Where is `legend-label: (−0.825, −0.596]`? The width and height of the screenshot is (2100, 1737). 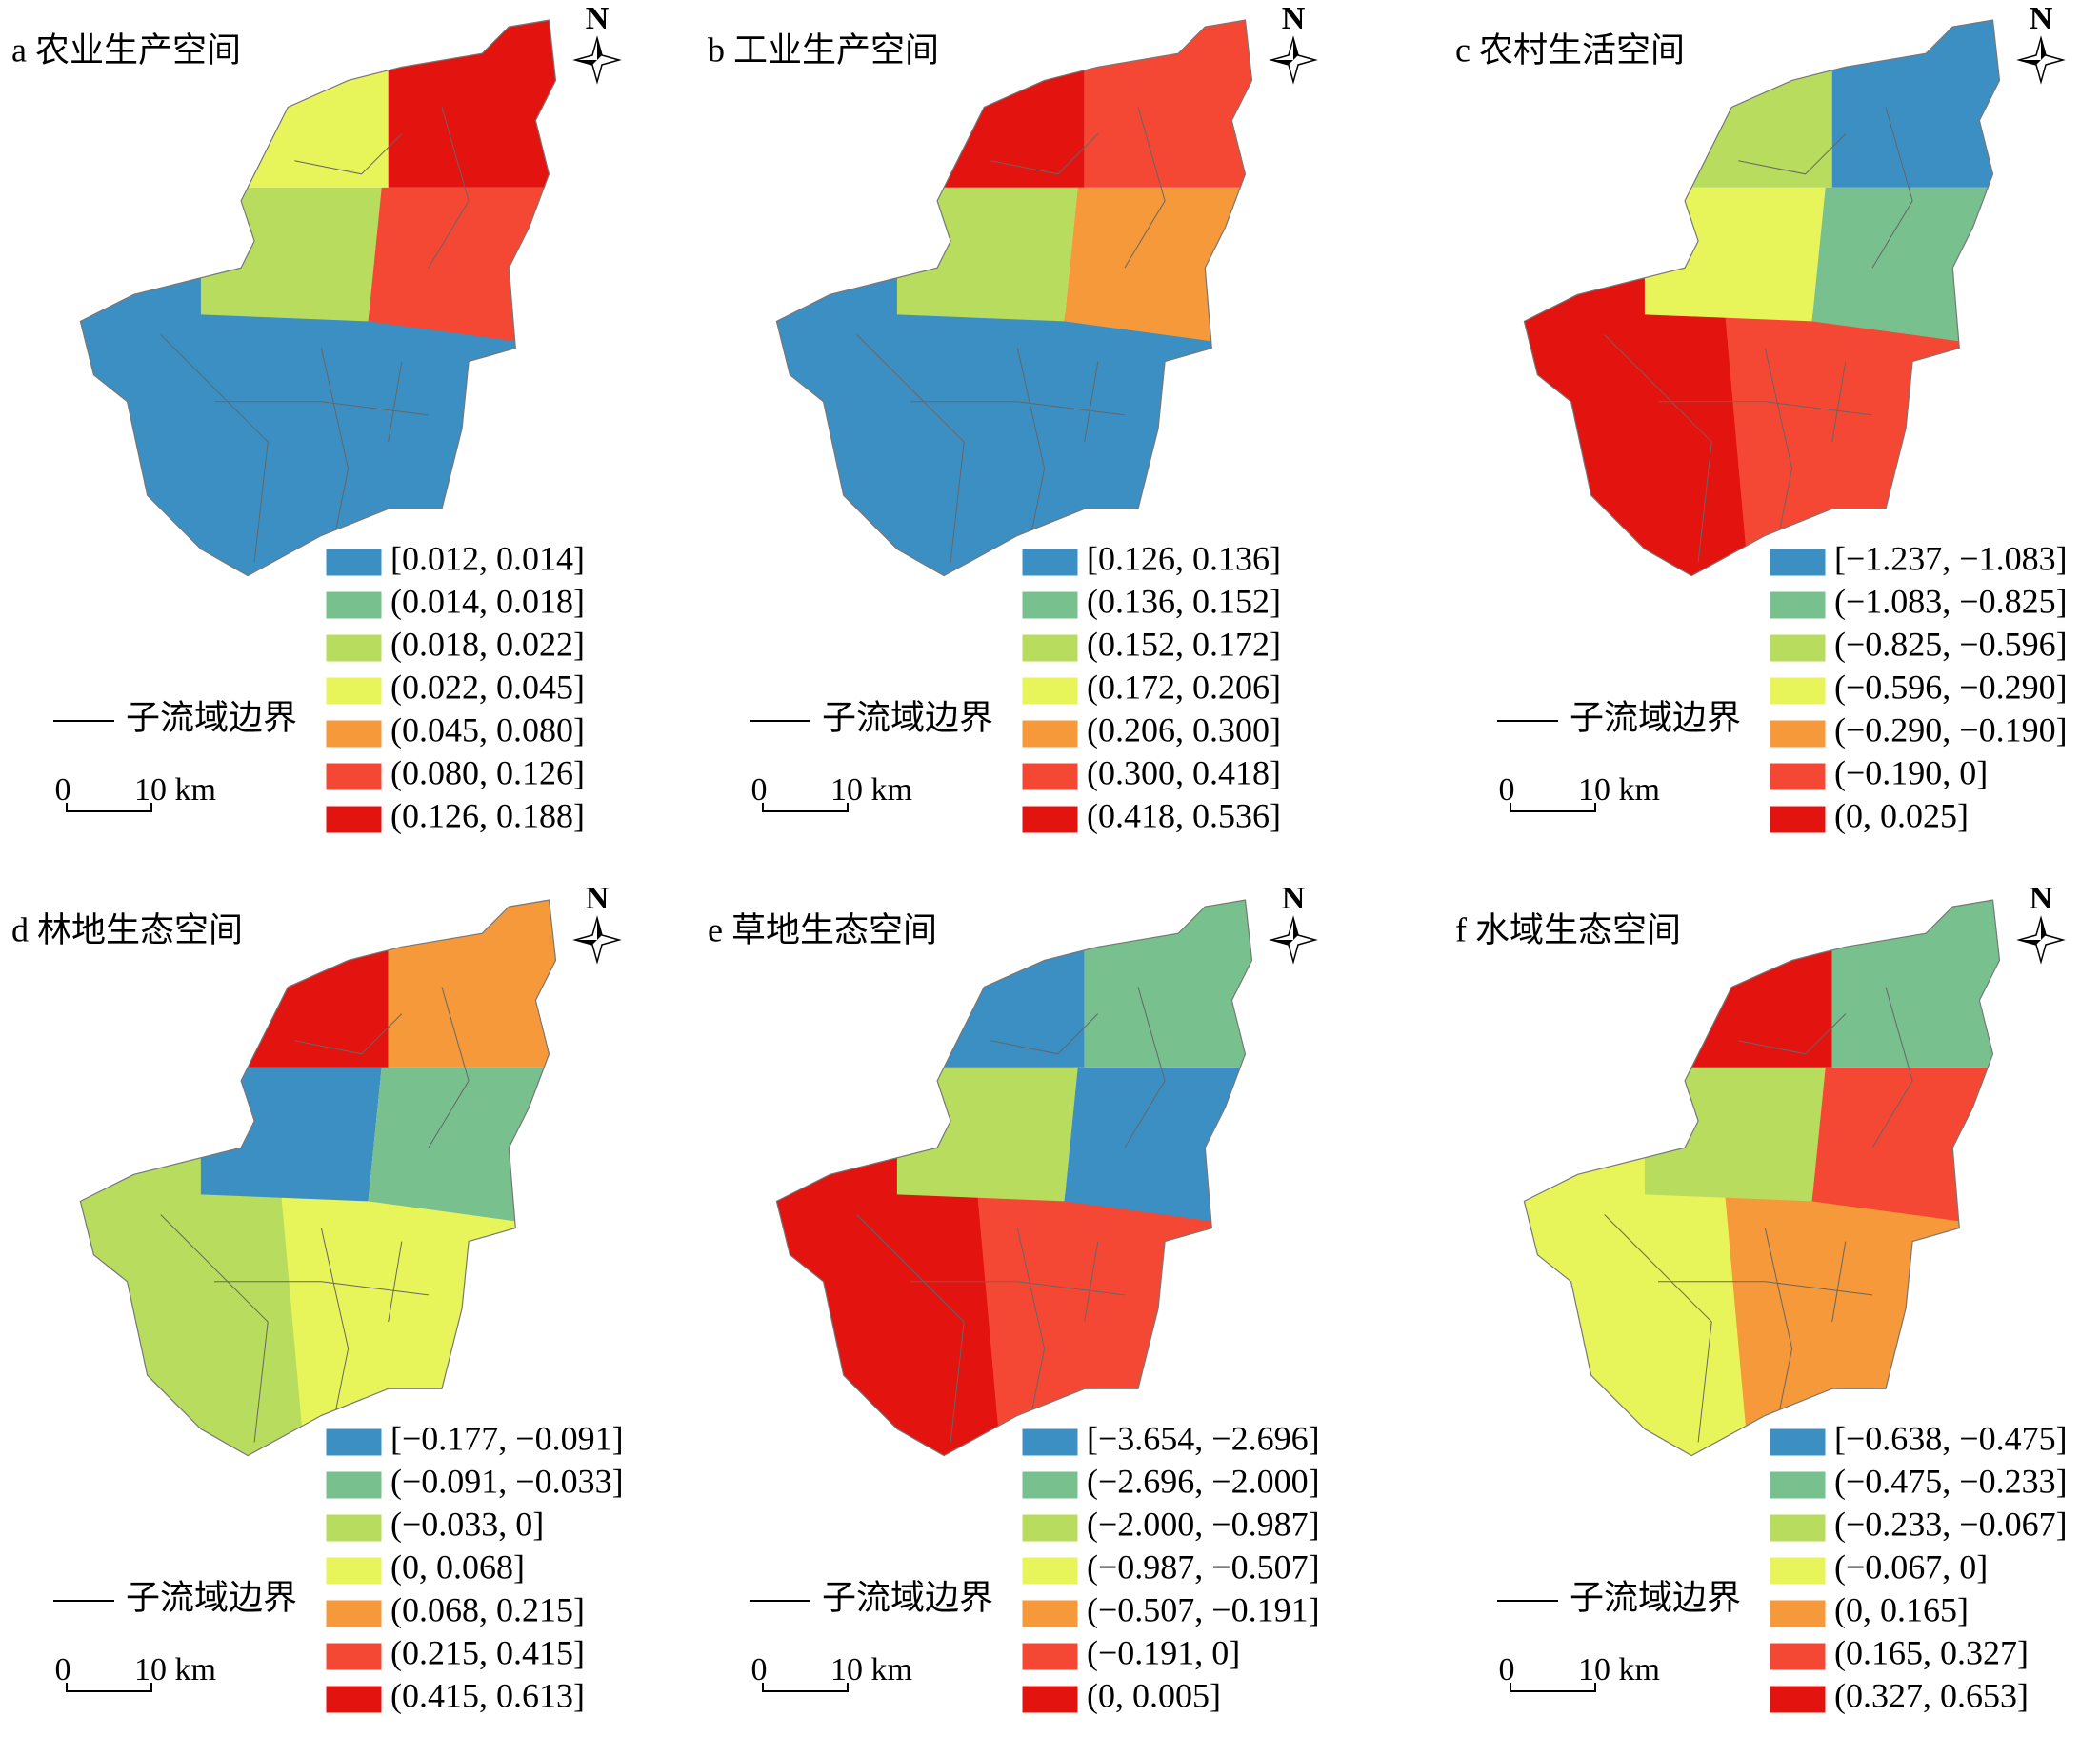
legend-label: (−0.825, −0.596] is located at coordinates (1951, 644).